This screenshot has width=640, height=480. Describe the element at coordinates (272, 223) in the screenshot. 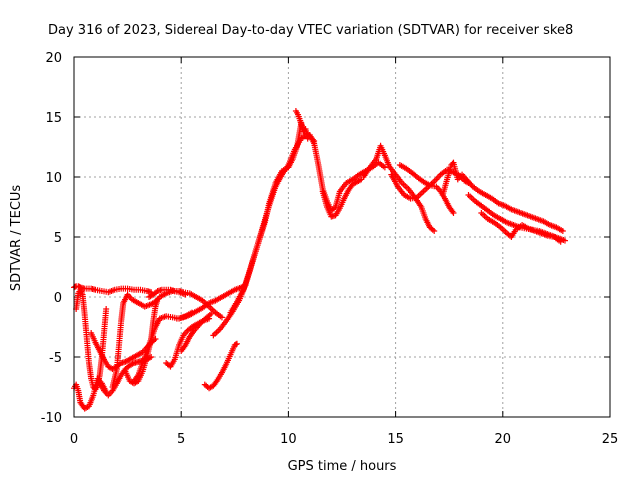

I see `series-track-o` at that location.